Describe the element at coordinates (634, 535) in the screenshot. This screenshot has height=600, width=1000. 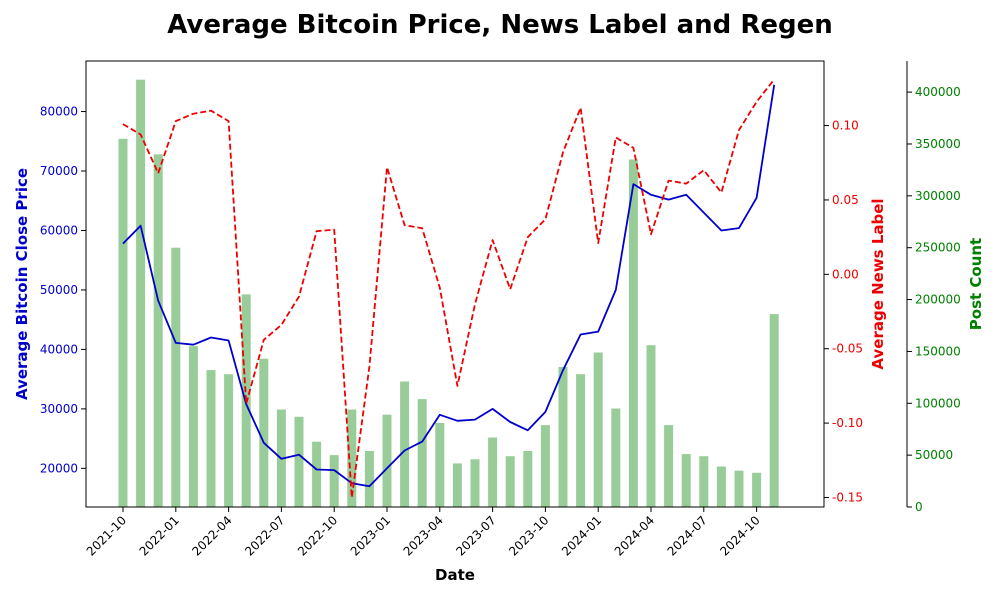
I see `x-tick-label: 2024-04` at that location.